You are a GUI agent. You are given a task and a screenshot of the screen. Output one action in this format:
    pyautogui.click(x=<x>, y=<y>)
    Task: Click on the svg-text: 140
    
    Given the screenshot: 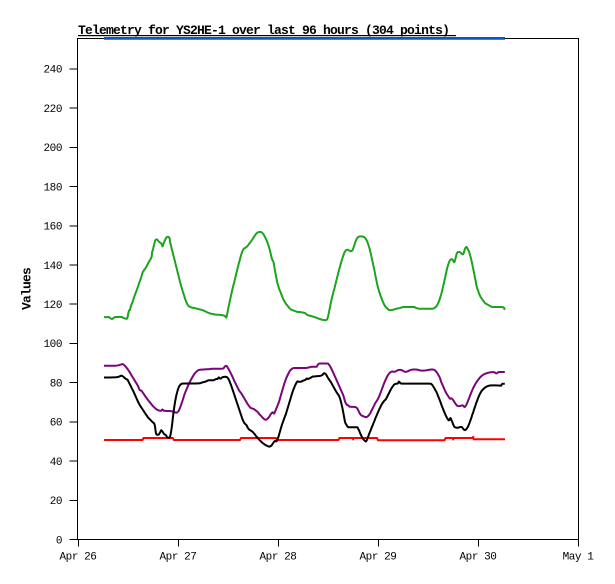 What is the action you would take?
    pyautogui.click(x=53, y=267)
    